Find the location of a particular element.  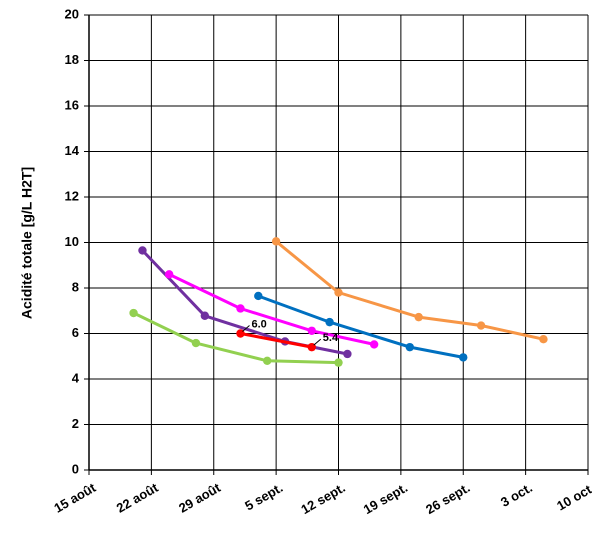

y-tick-label: 4 is located at coordinates (76, 377).